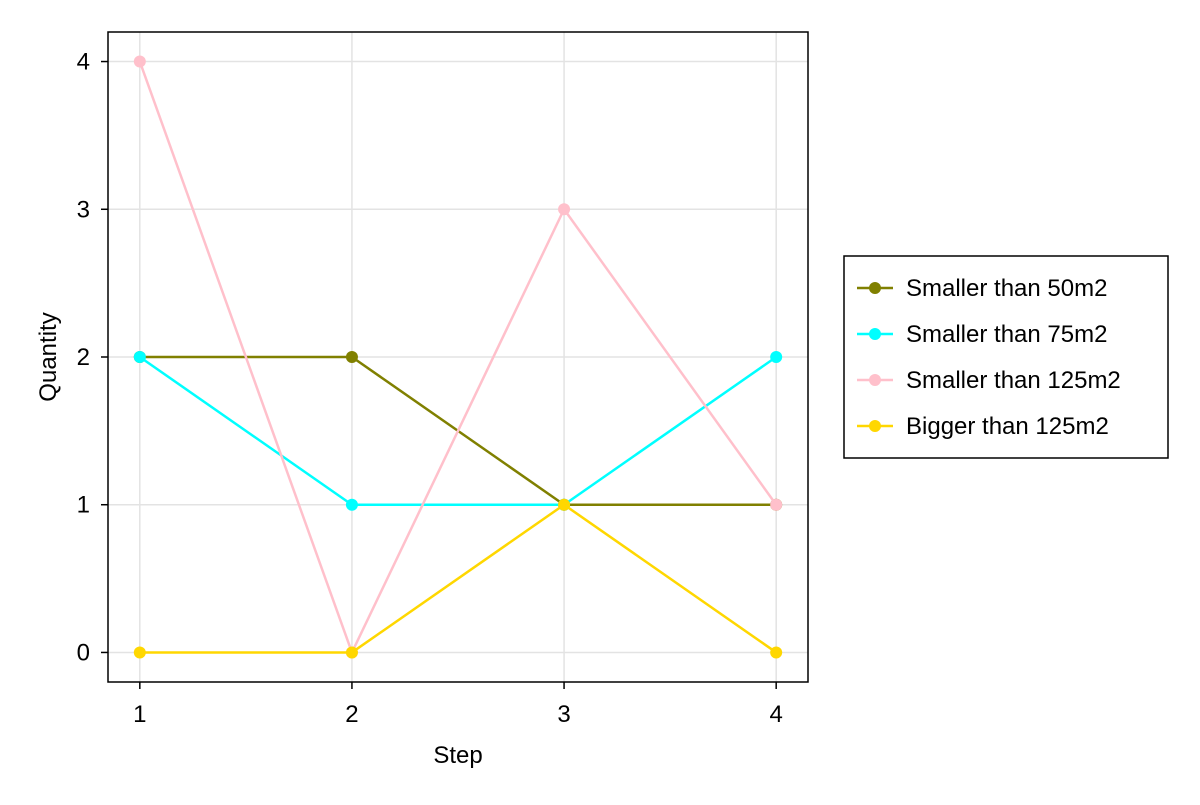 This screenshot has height=805, width=1200. I want to click on x-tick-label: 4, so click(776, 714).